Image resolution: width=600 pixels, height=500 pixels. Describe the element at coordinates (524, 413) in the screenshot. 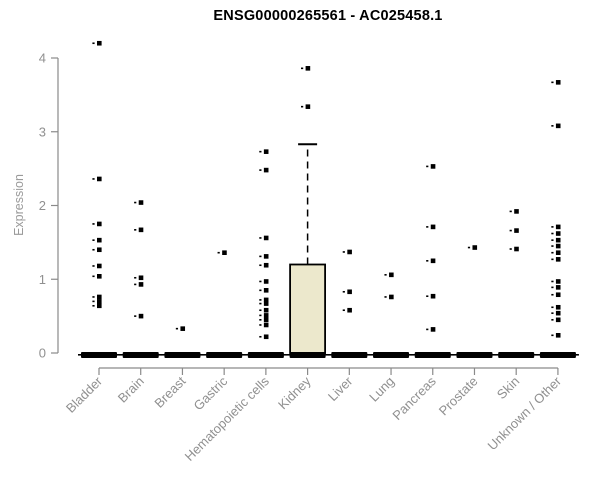

I see `x-category-label: Unknown / Other` at that location.